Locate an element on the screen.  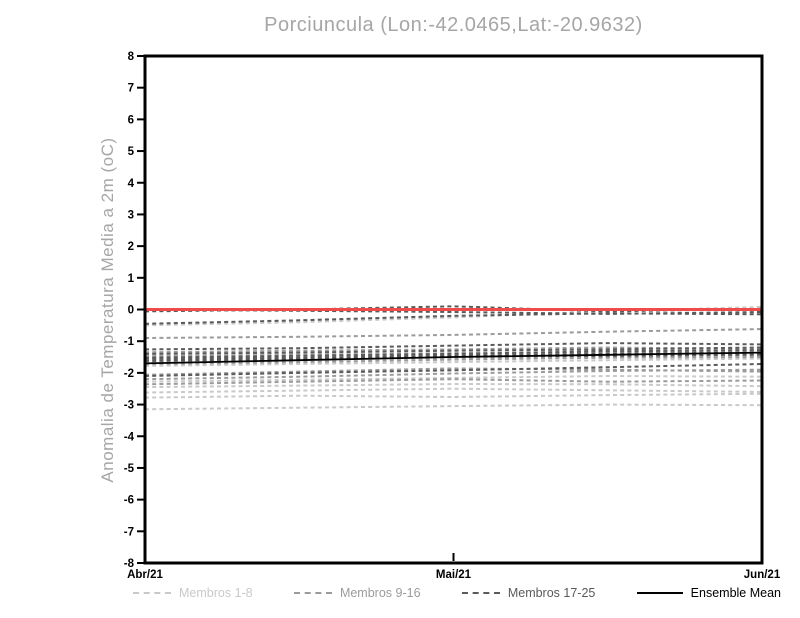
y-tick-label: -7 is located at coordinates (129, 532).